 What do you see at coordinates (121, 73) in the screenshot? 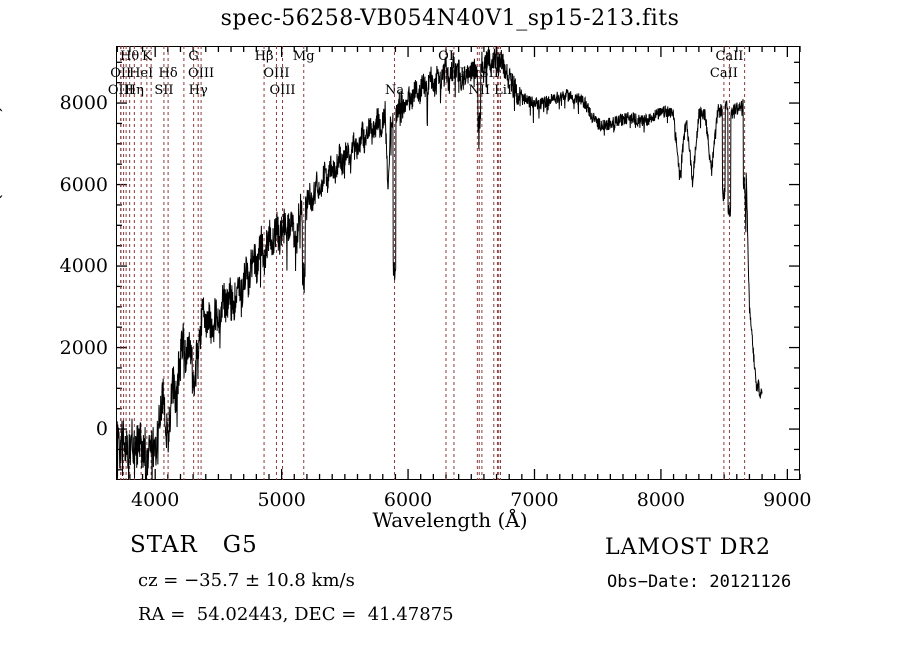
I see `line-label-7: OII` at bounding box center [121, 73].